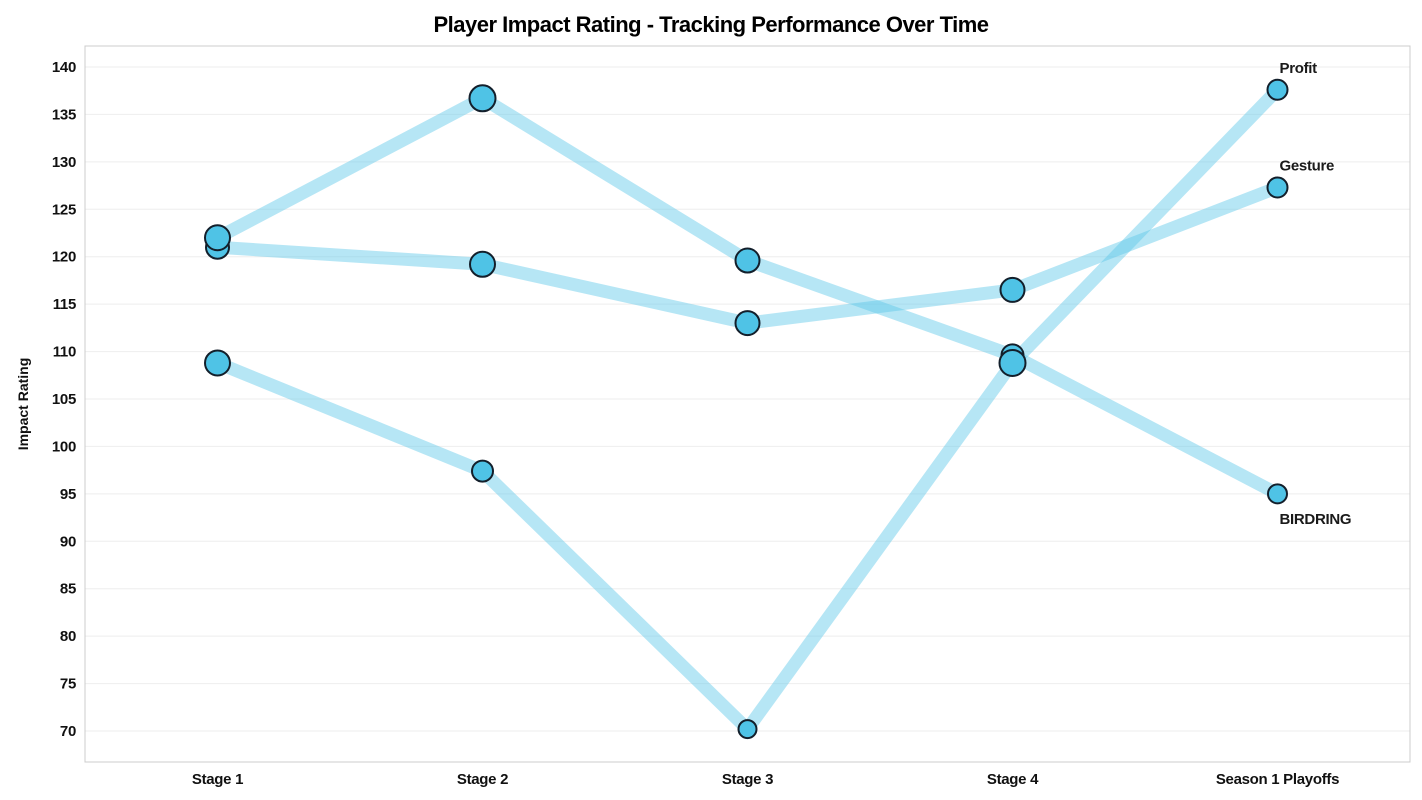  Describe the element at coordinates (1277, 779) in the screenshot. I see `x-tick-label: Season 1 Playoffs` at that location.